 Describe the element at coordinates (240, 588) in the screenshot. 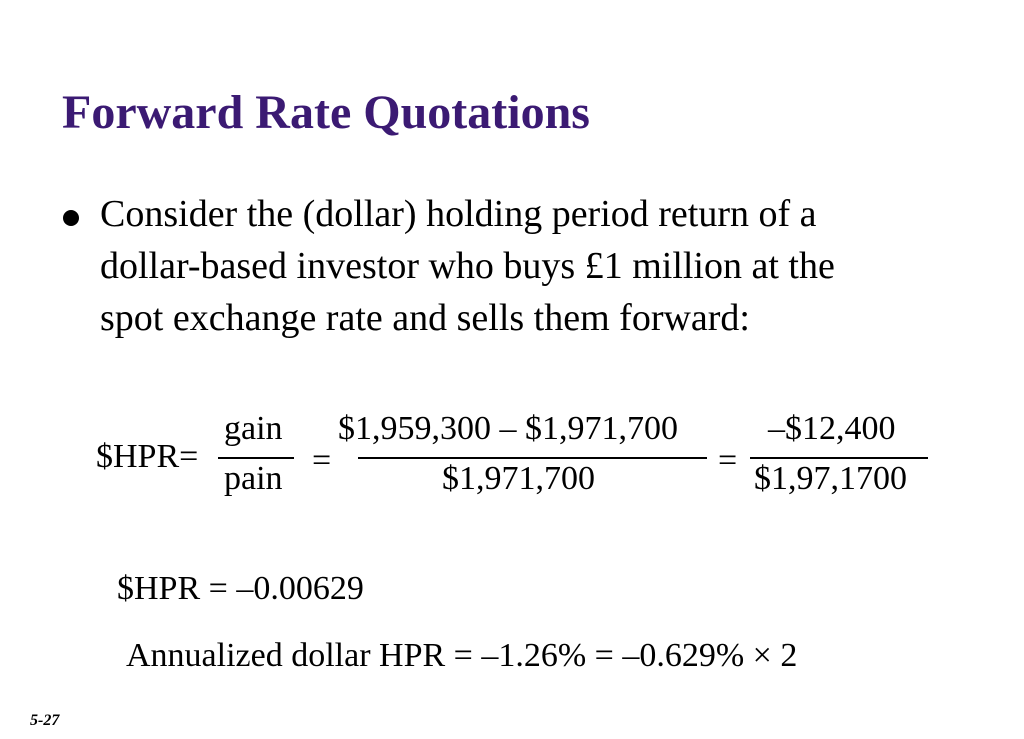

I see `hpr-result: $HPR = –0.00629` at that location.